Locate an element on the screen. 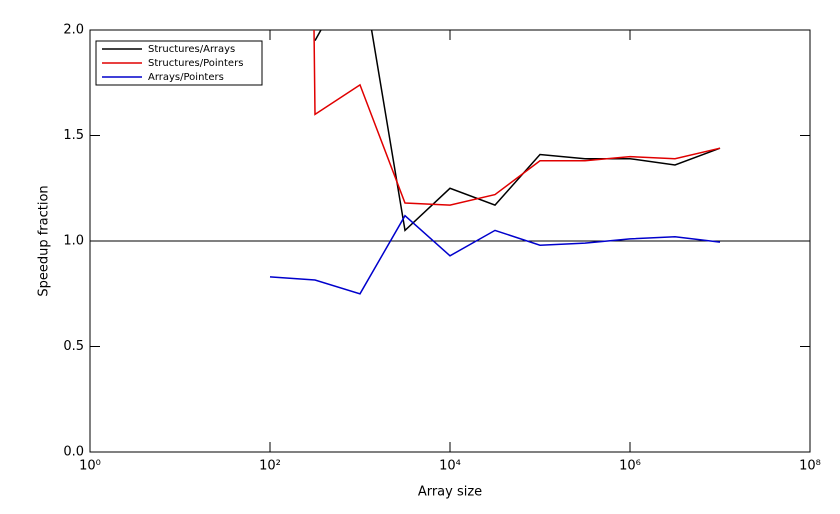  y-tick-label: 1.5 is located at coordinates (73, 135).